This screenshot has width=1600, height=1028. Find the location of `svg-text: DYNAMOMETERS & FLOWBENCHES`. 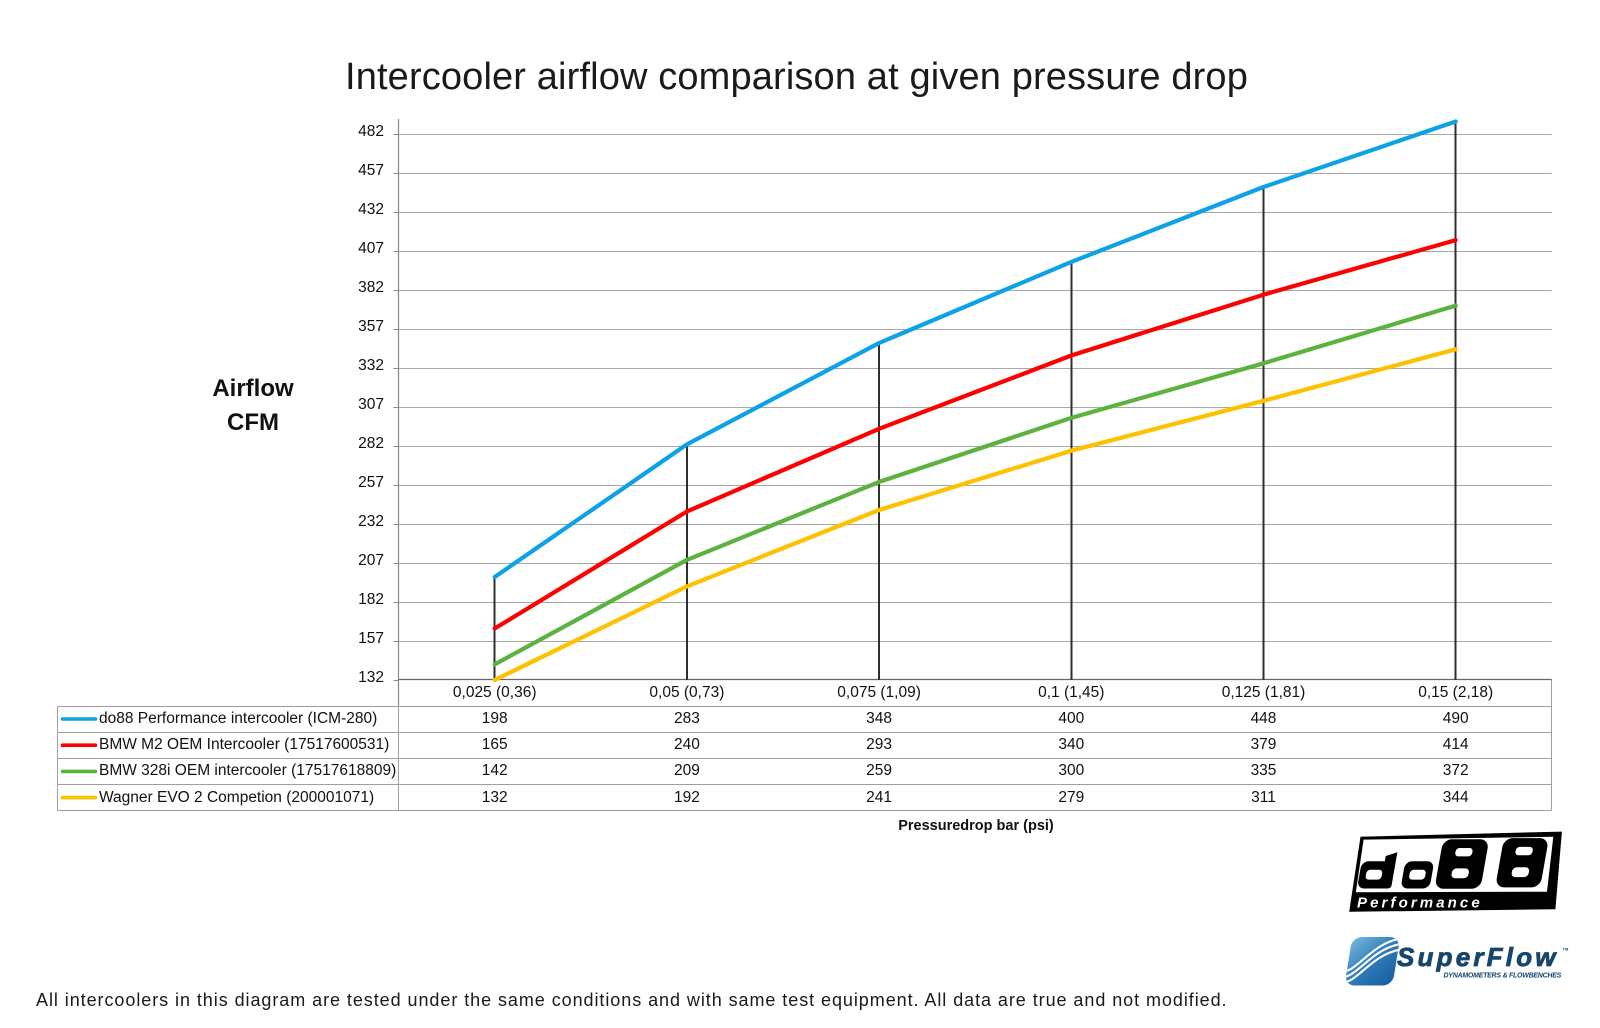

svg-text: DYNAMOMETERS & FLOWBENCHES is located at coordinates (1503, 976).